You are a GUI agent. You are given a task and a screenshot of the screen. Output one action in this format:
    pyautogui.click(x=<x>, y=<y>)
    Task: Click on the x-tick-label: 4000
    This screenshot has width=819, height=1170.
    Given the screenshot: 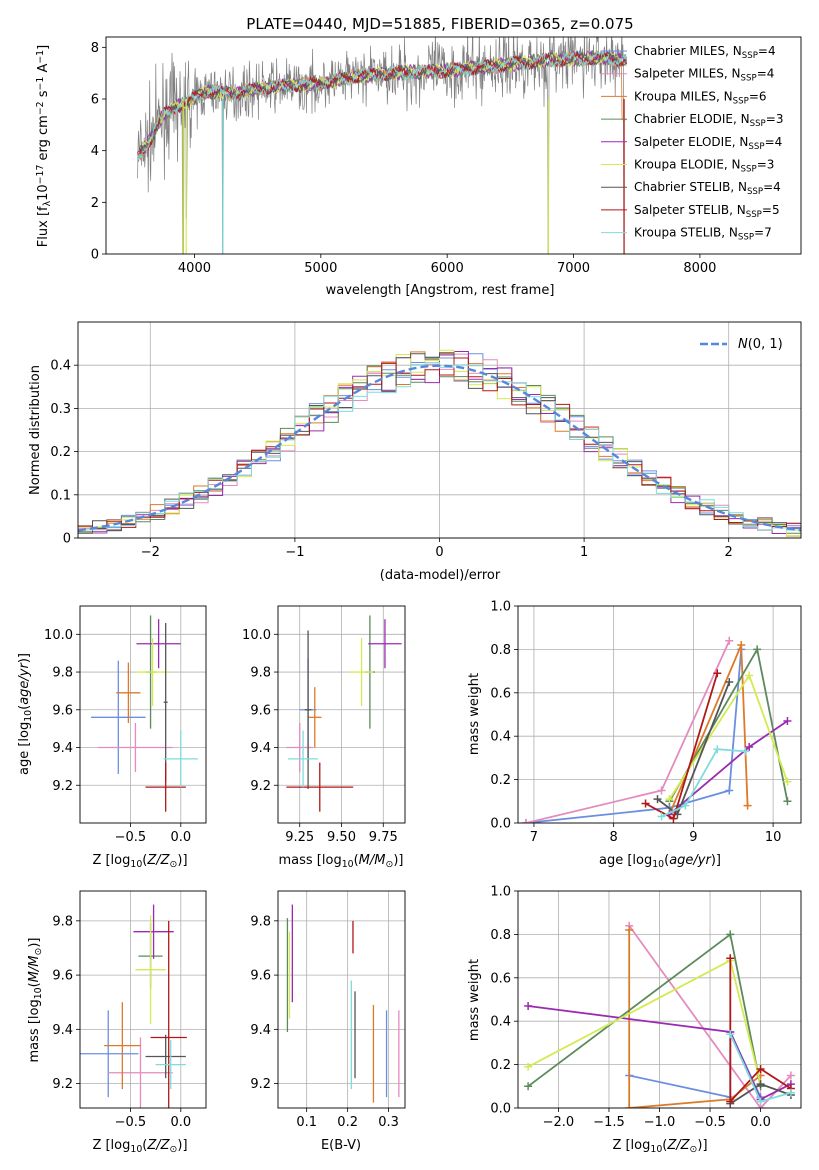 What is the action you would take?
    pyautogui.click(x=194, y=268)
    